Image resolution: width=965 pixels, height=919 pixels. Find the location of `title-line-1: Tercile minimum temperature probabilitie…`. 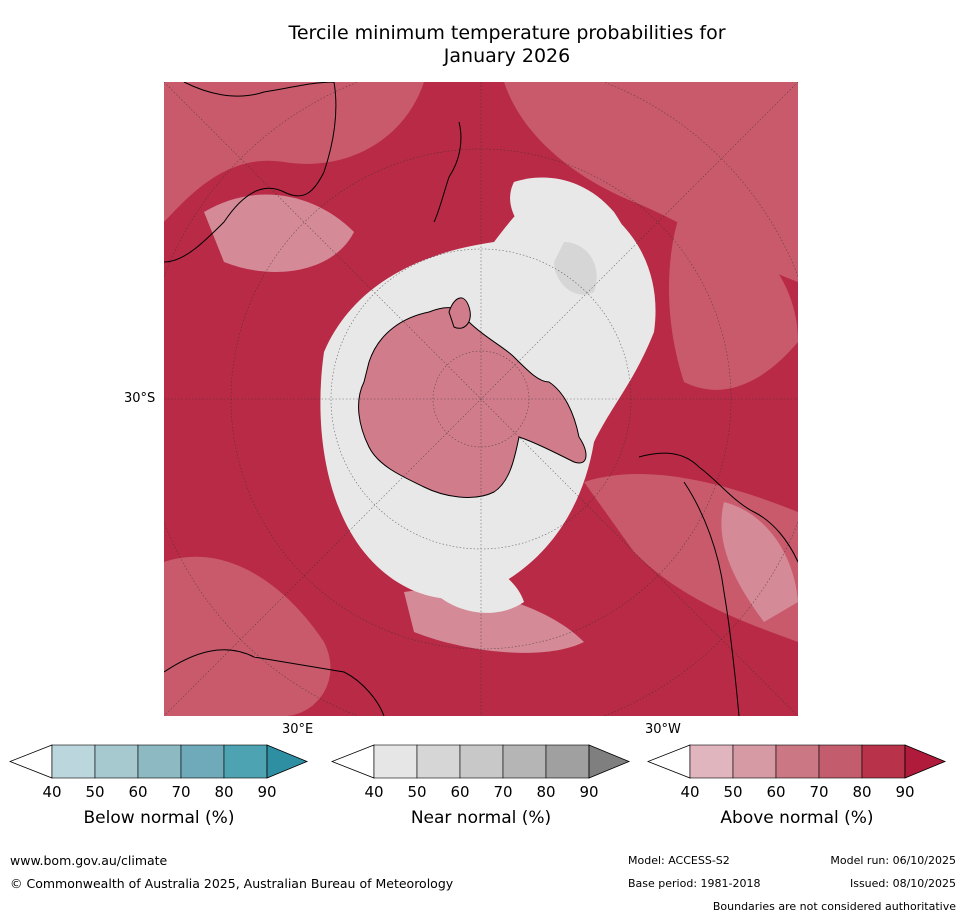

title-line-1: Tercile minimum temperature probabilitie… is located at coordinates (507, 33).